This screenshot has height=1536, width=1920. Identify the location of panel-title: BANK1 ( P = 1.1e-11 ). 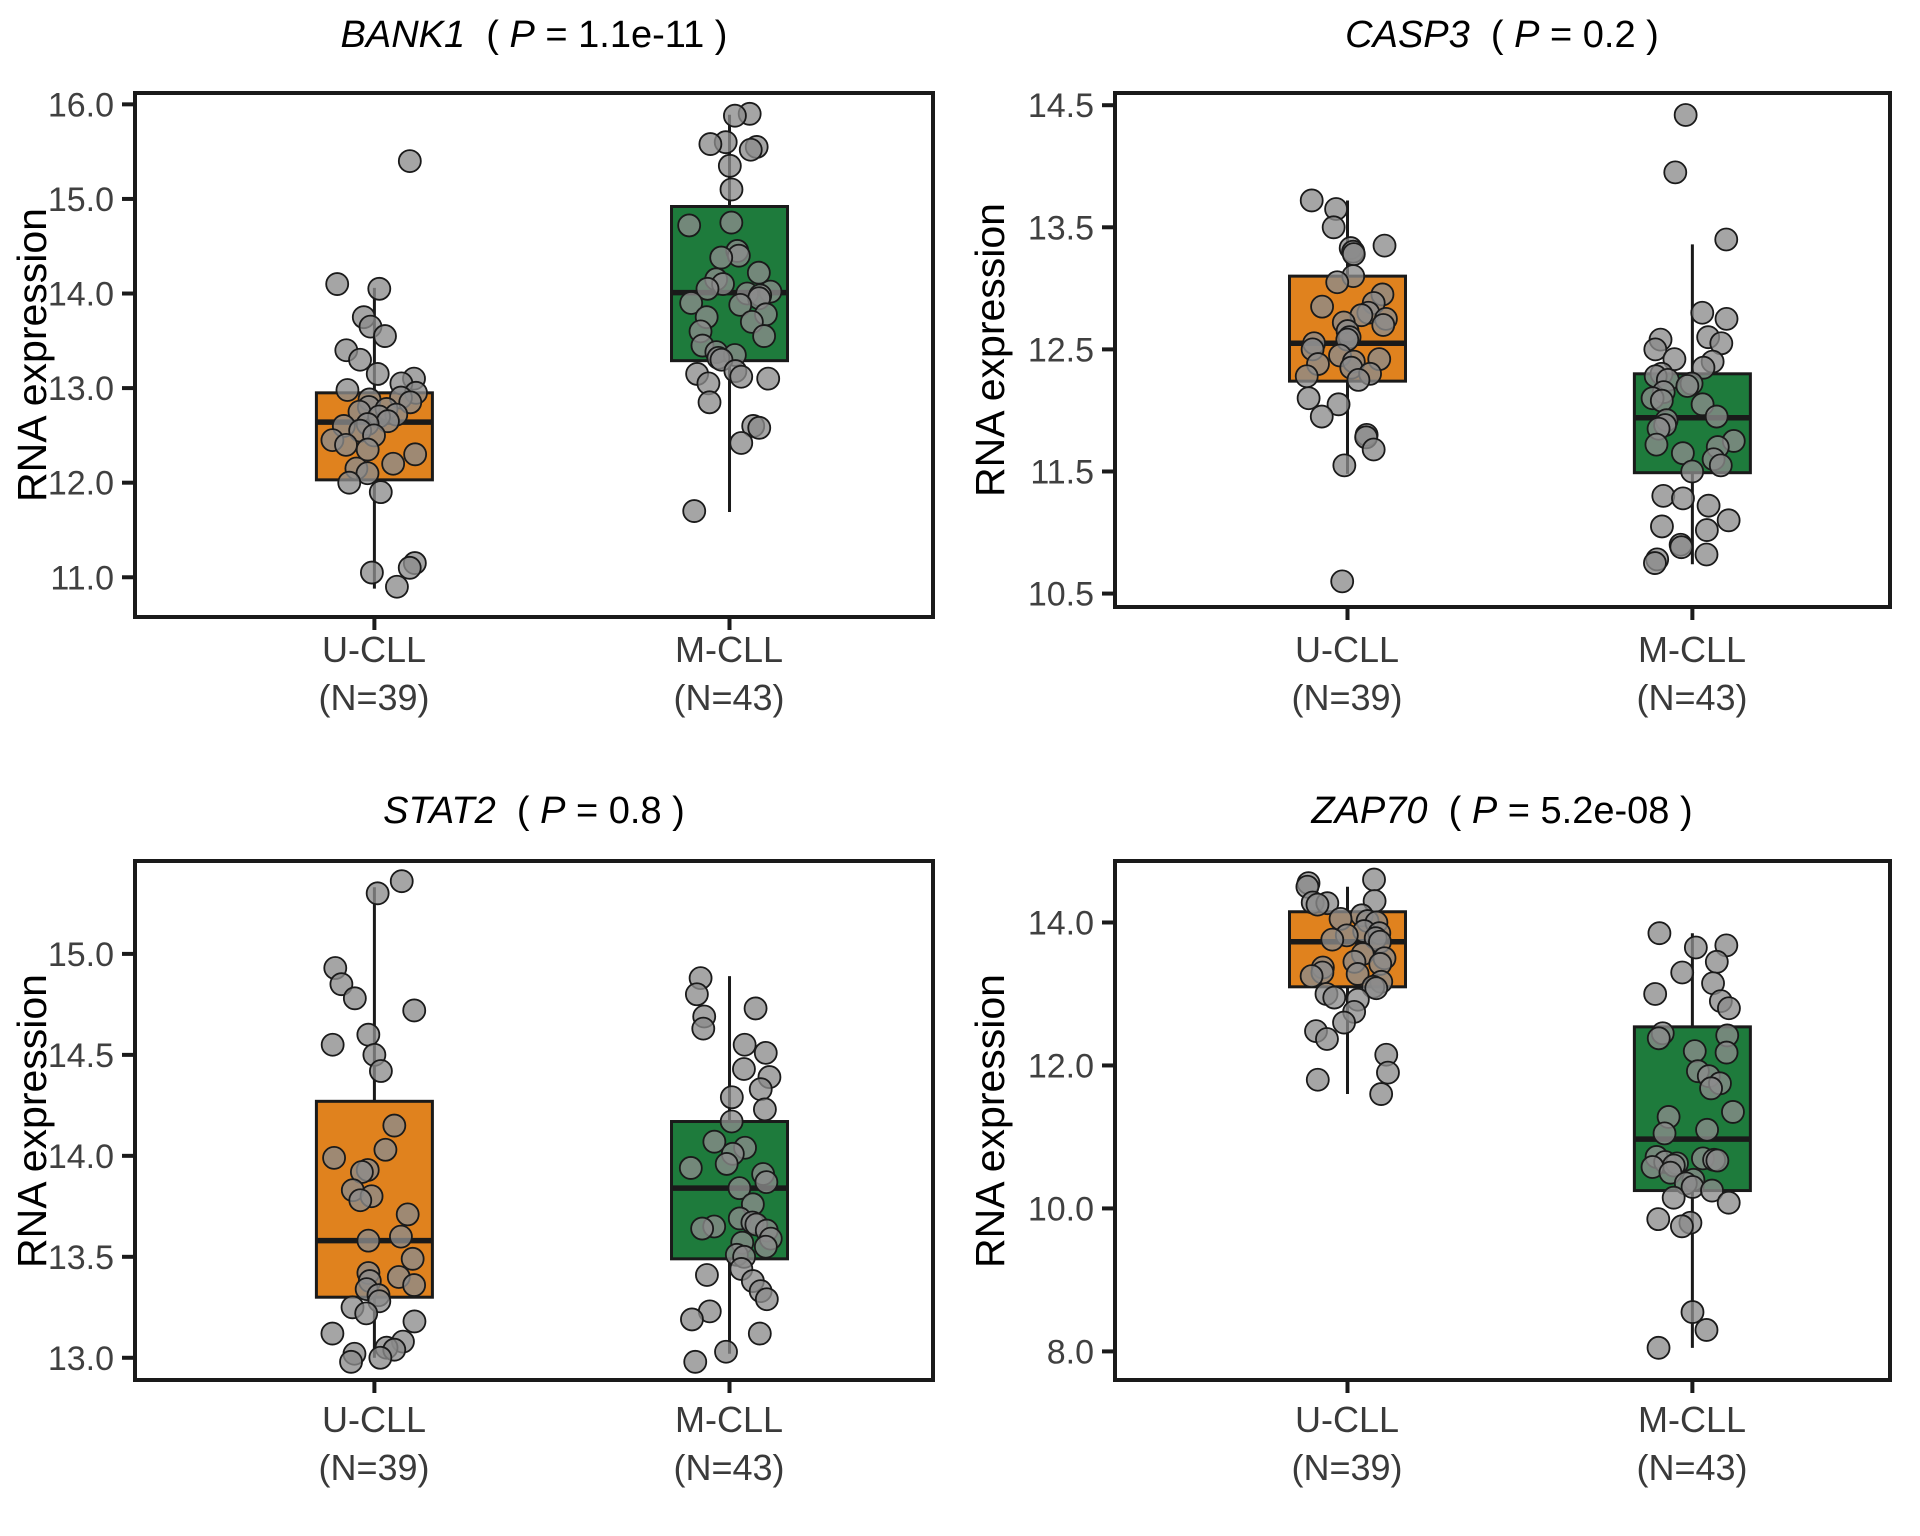
(534, 35).